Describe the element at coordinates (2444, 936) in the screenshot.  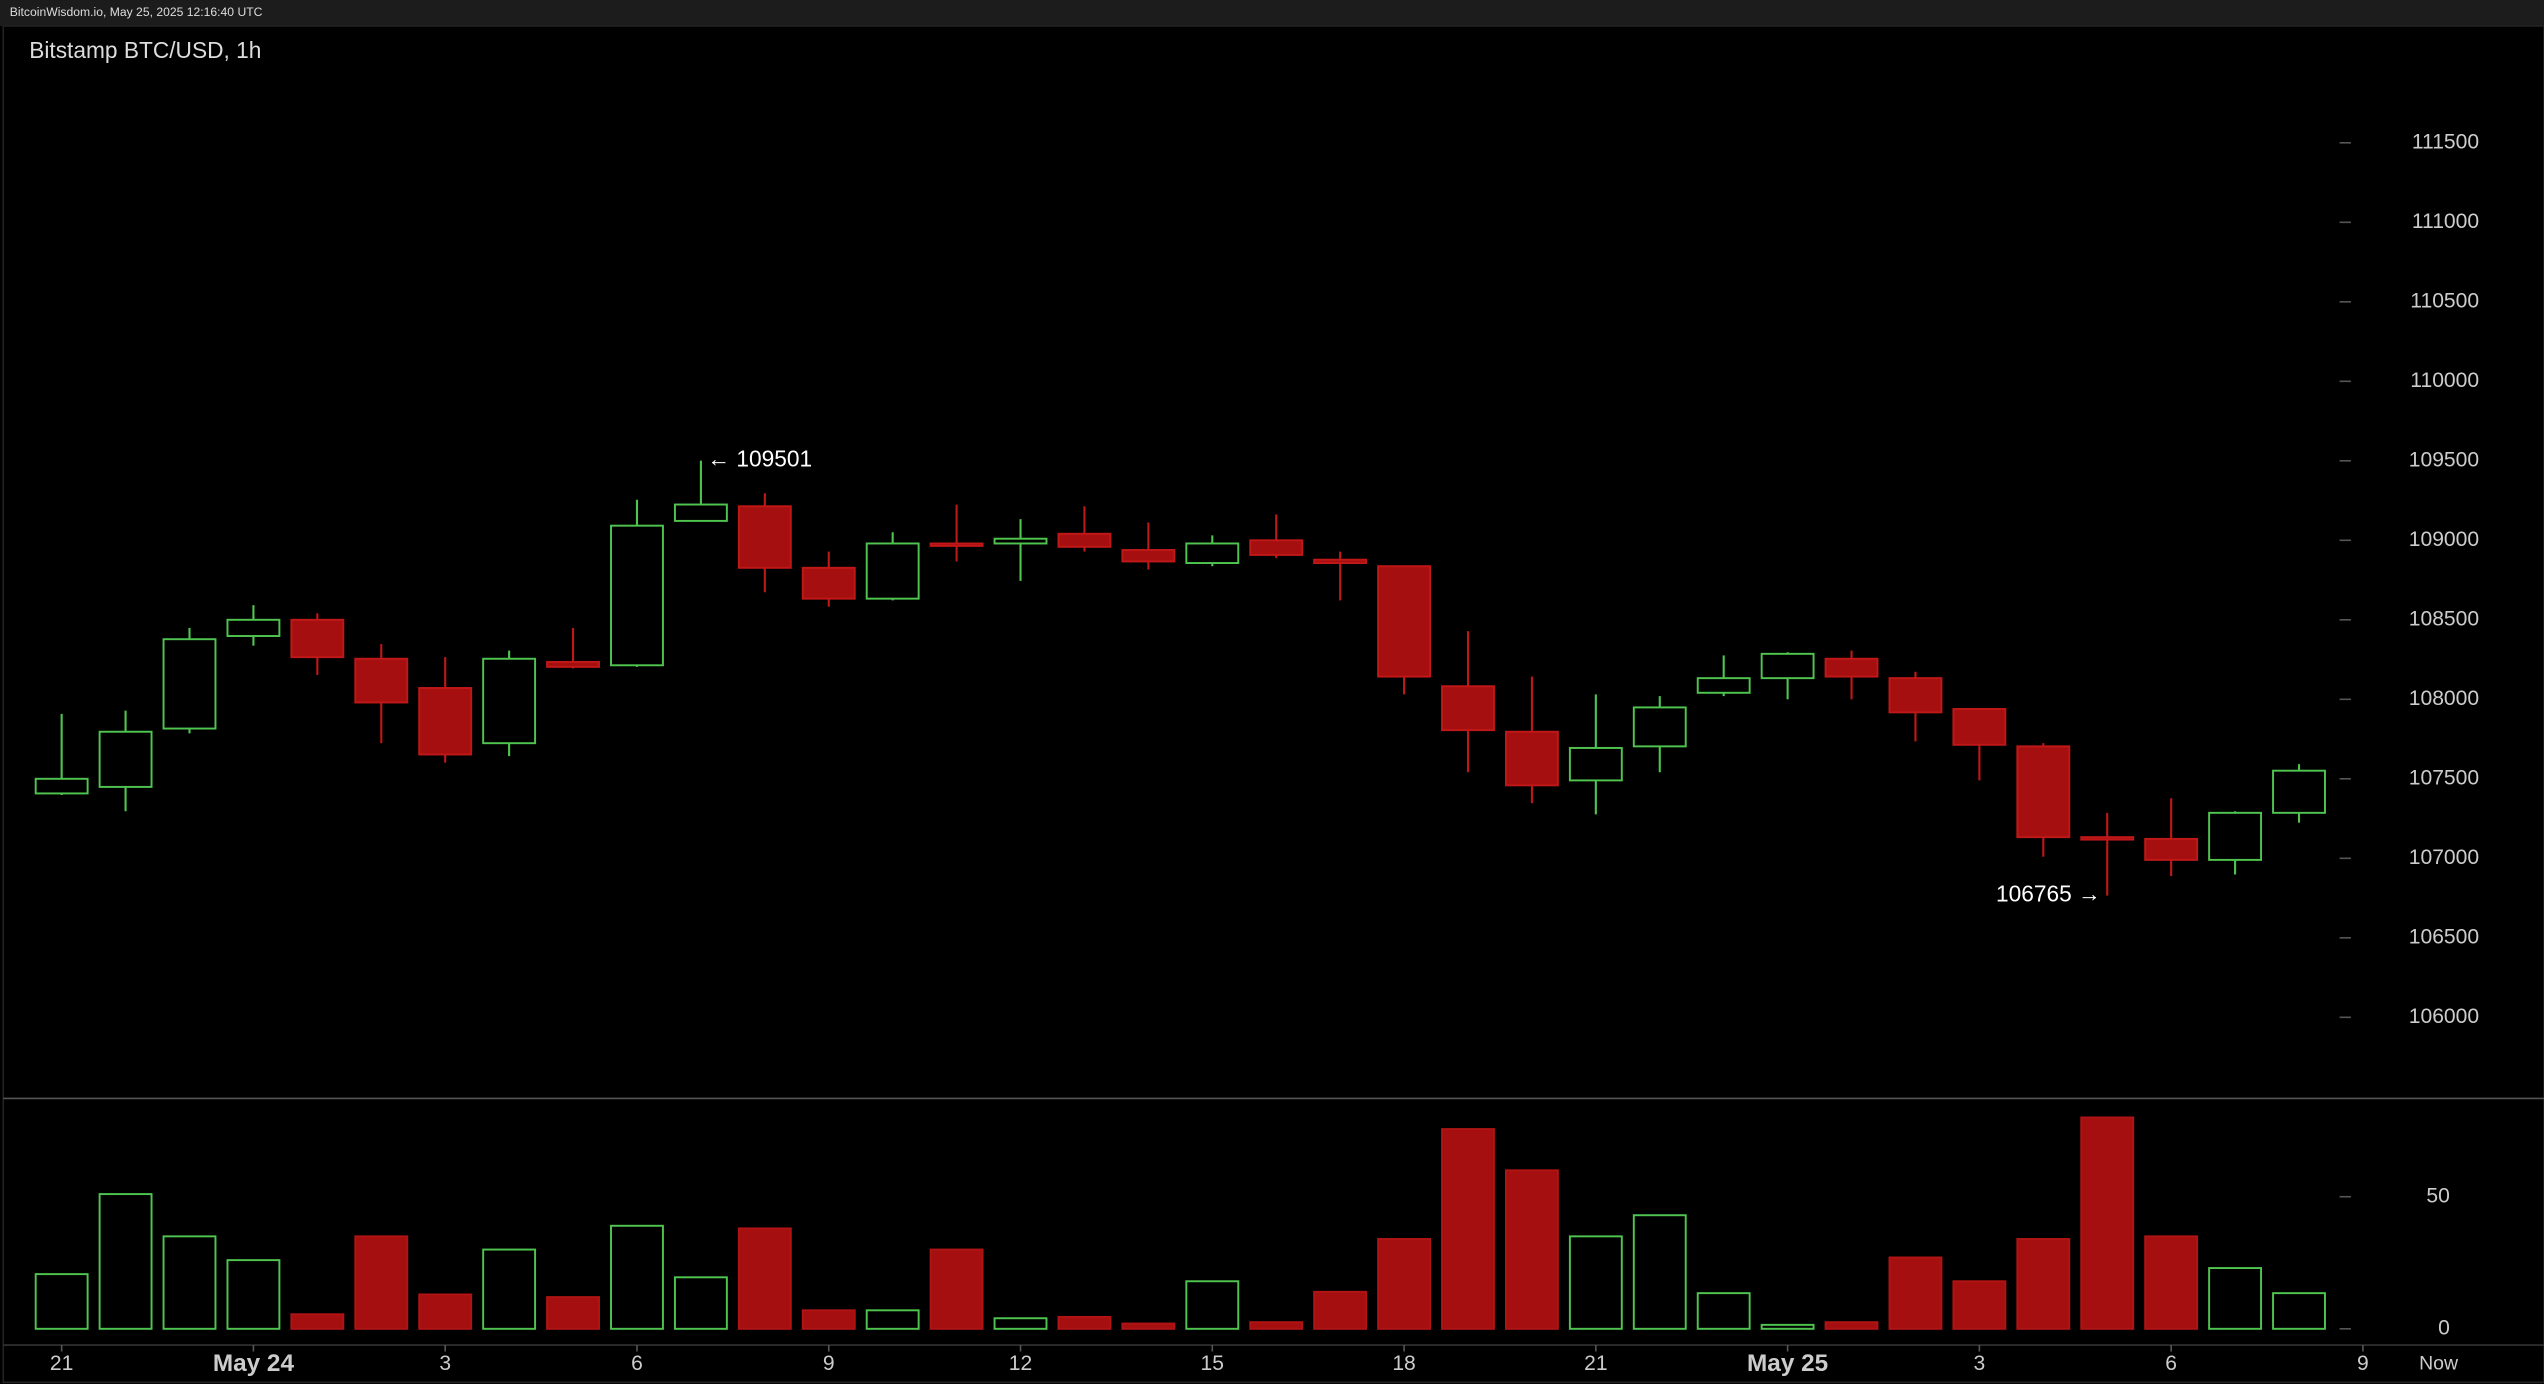
I see `y-tick-label: 106500` at that location.